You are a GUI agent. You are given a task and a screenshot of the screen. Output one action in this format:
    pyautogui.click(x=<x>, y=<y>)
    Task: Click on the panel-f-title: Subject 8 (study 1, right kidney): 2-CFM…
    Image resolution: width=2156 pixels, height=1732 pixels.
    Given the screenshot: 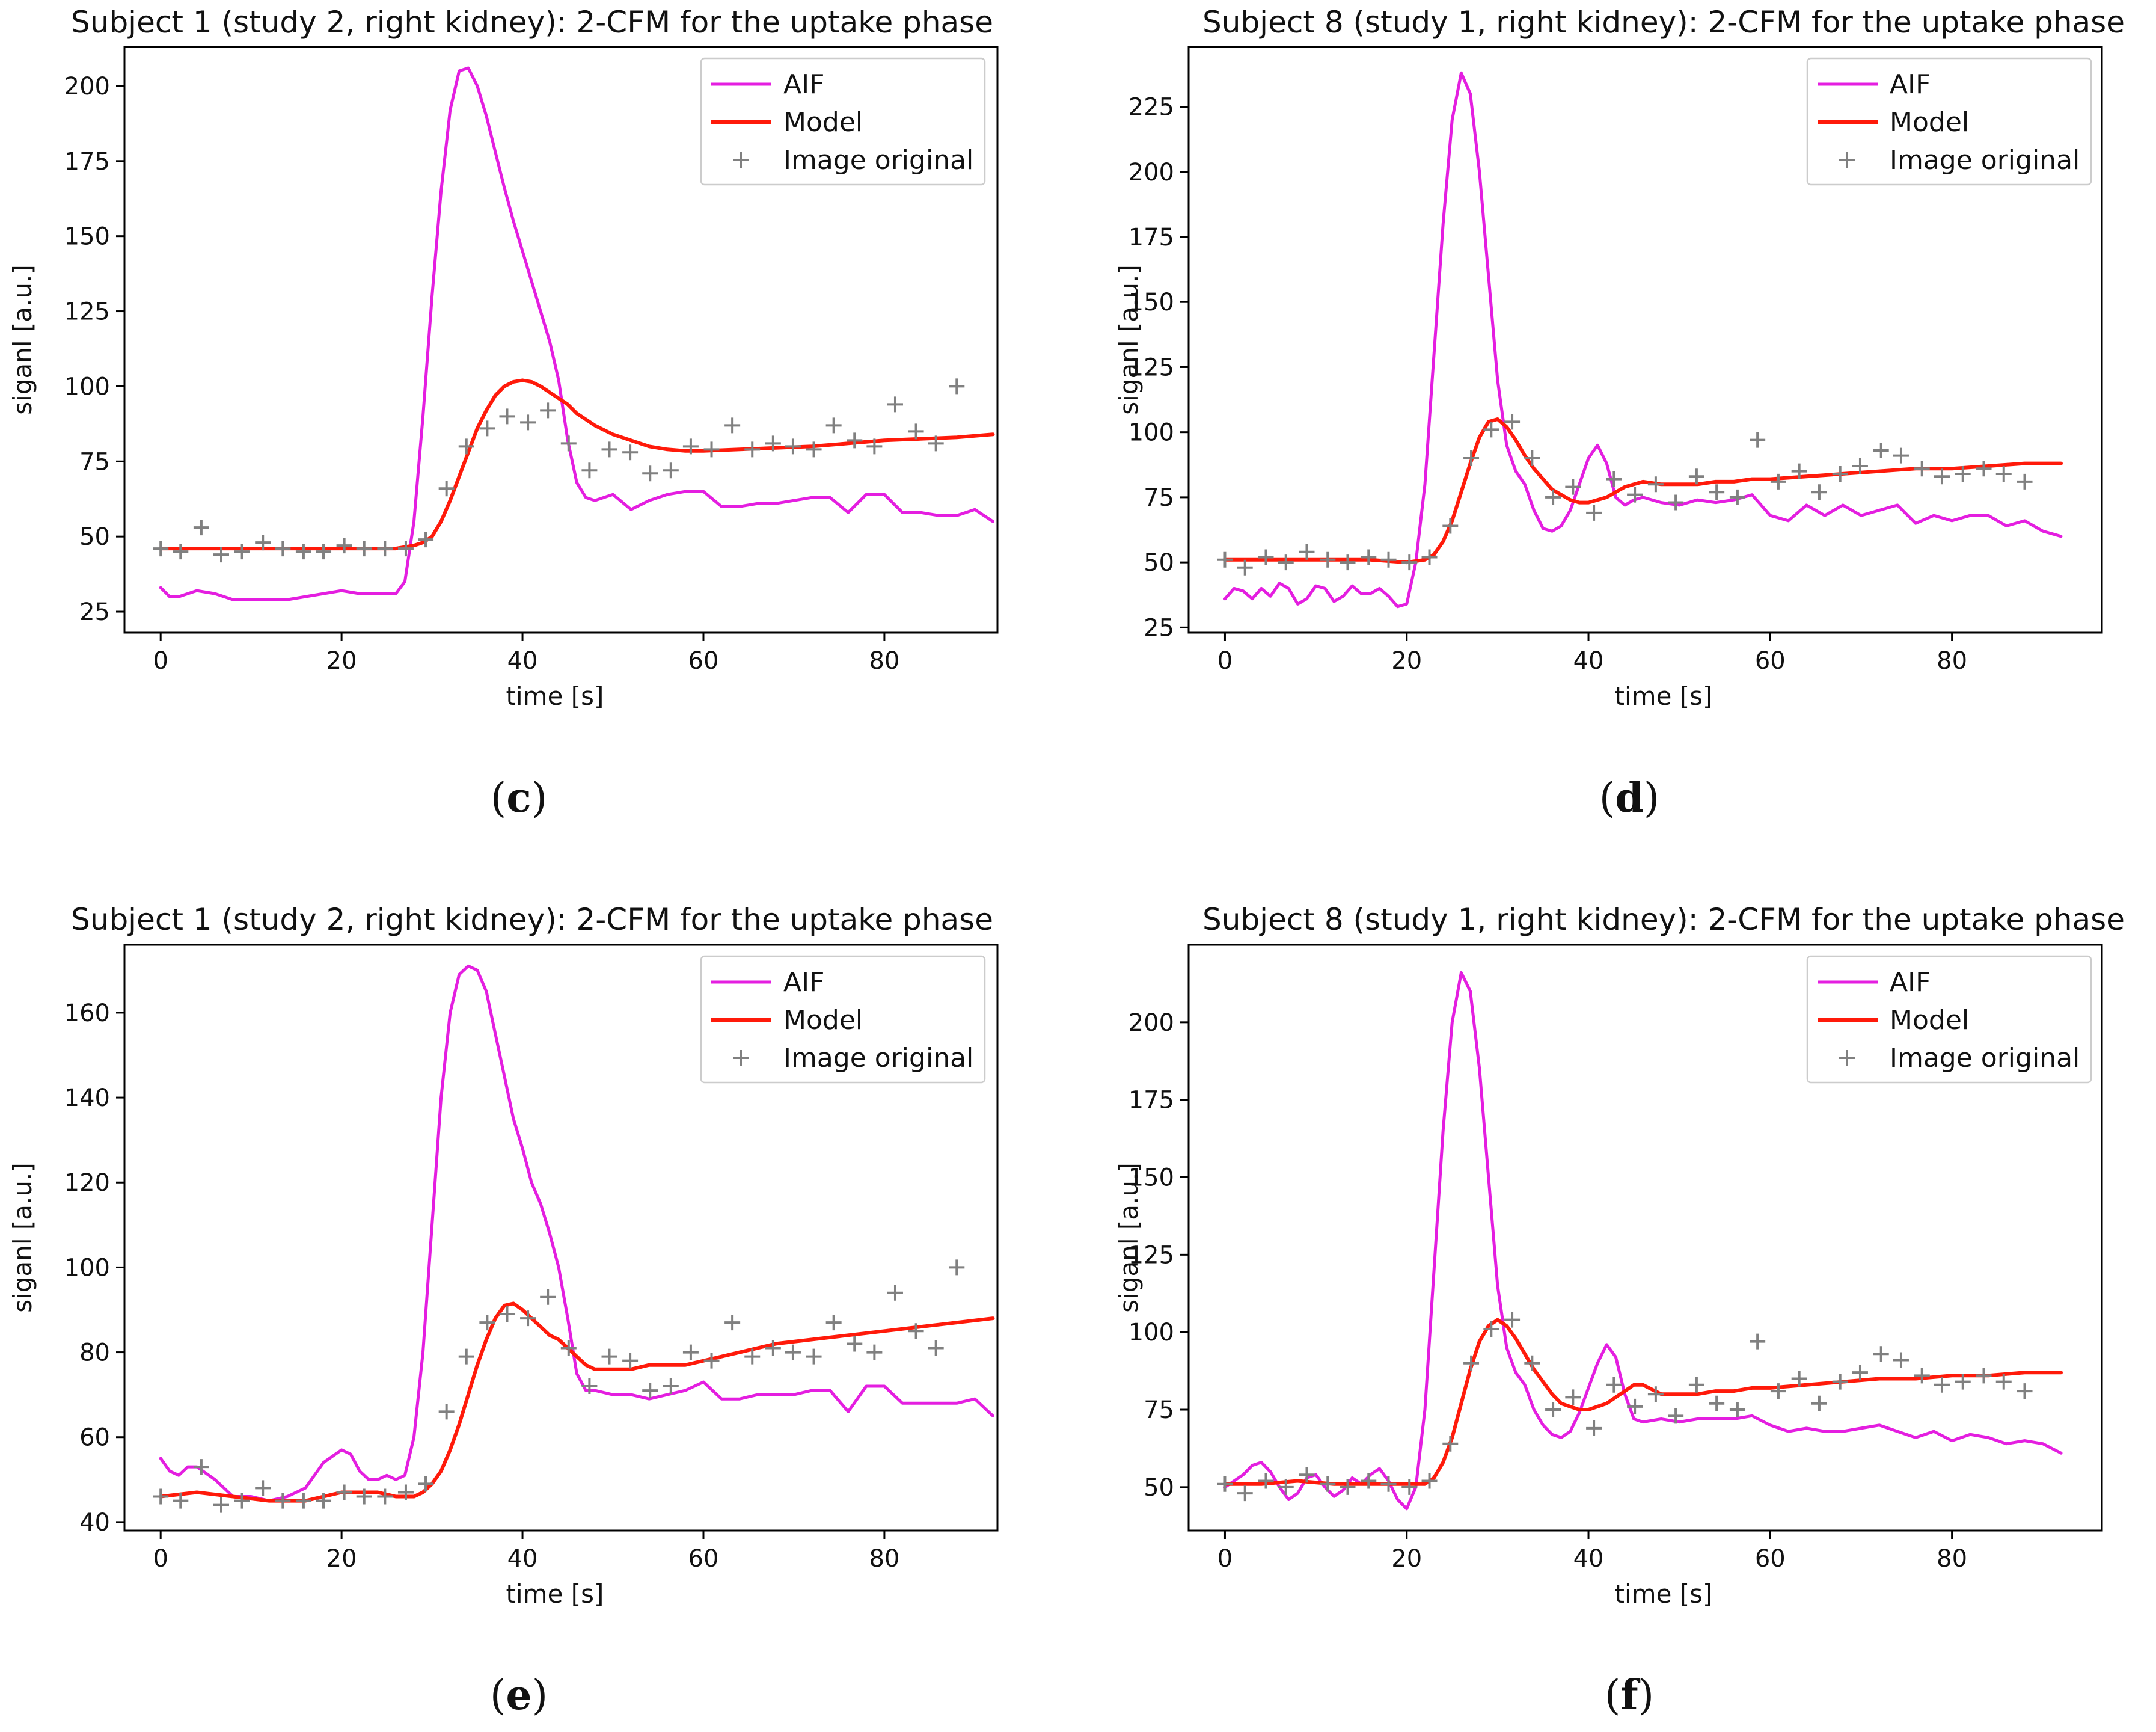 What is the action you would take?
    pyautogui.click(x=1663, y=919)
    